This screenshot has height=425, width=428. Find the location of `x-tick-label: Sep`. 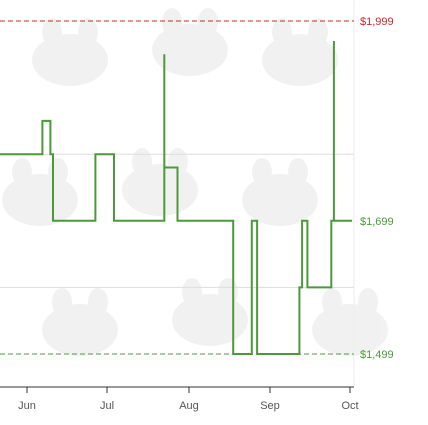

x-tick-label: Sep is located at coordinates (270, 406).